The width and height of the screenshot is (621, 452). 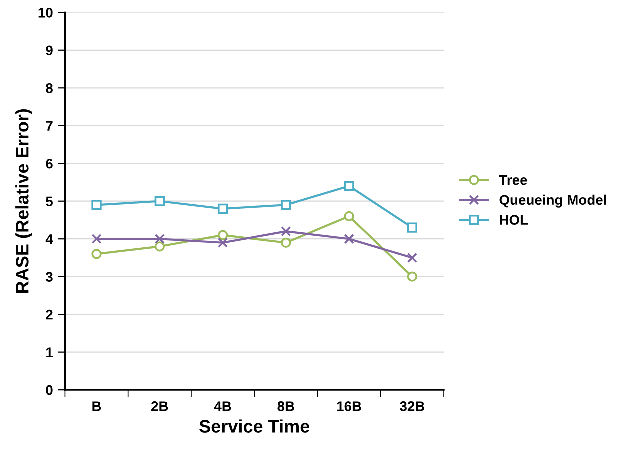 What do you see at coordinates (160, 407) in the screenshot?
I see `x-tick-label: 2B` at bounding box center [160, 407].